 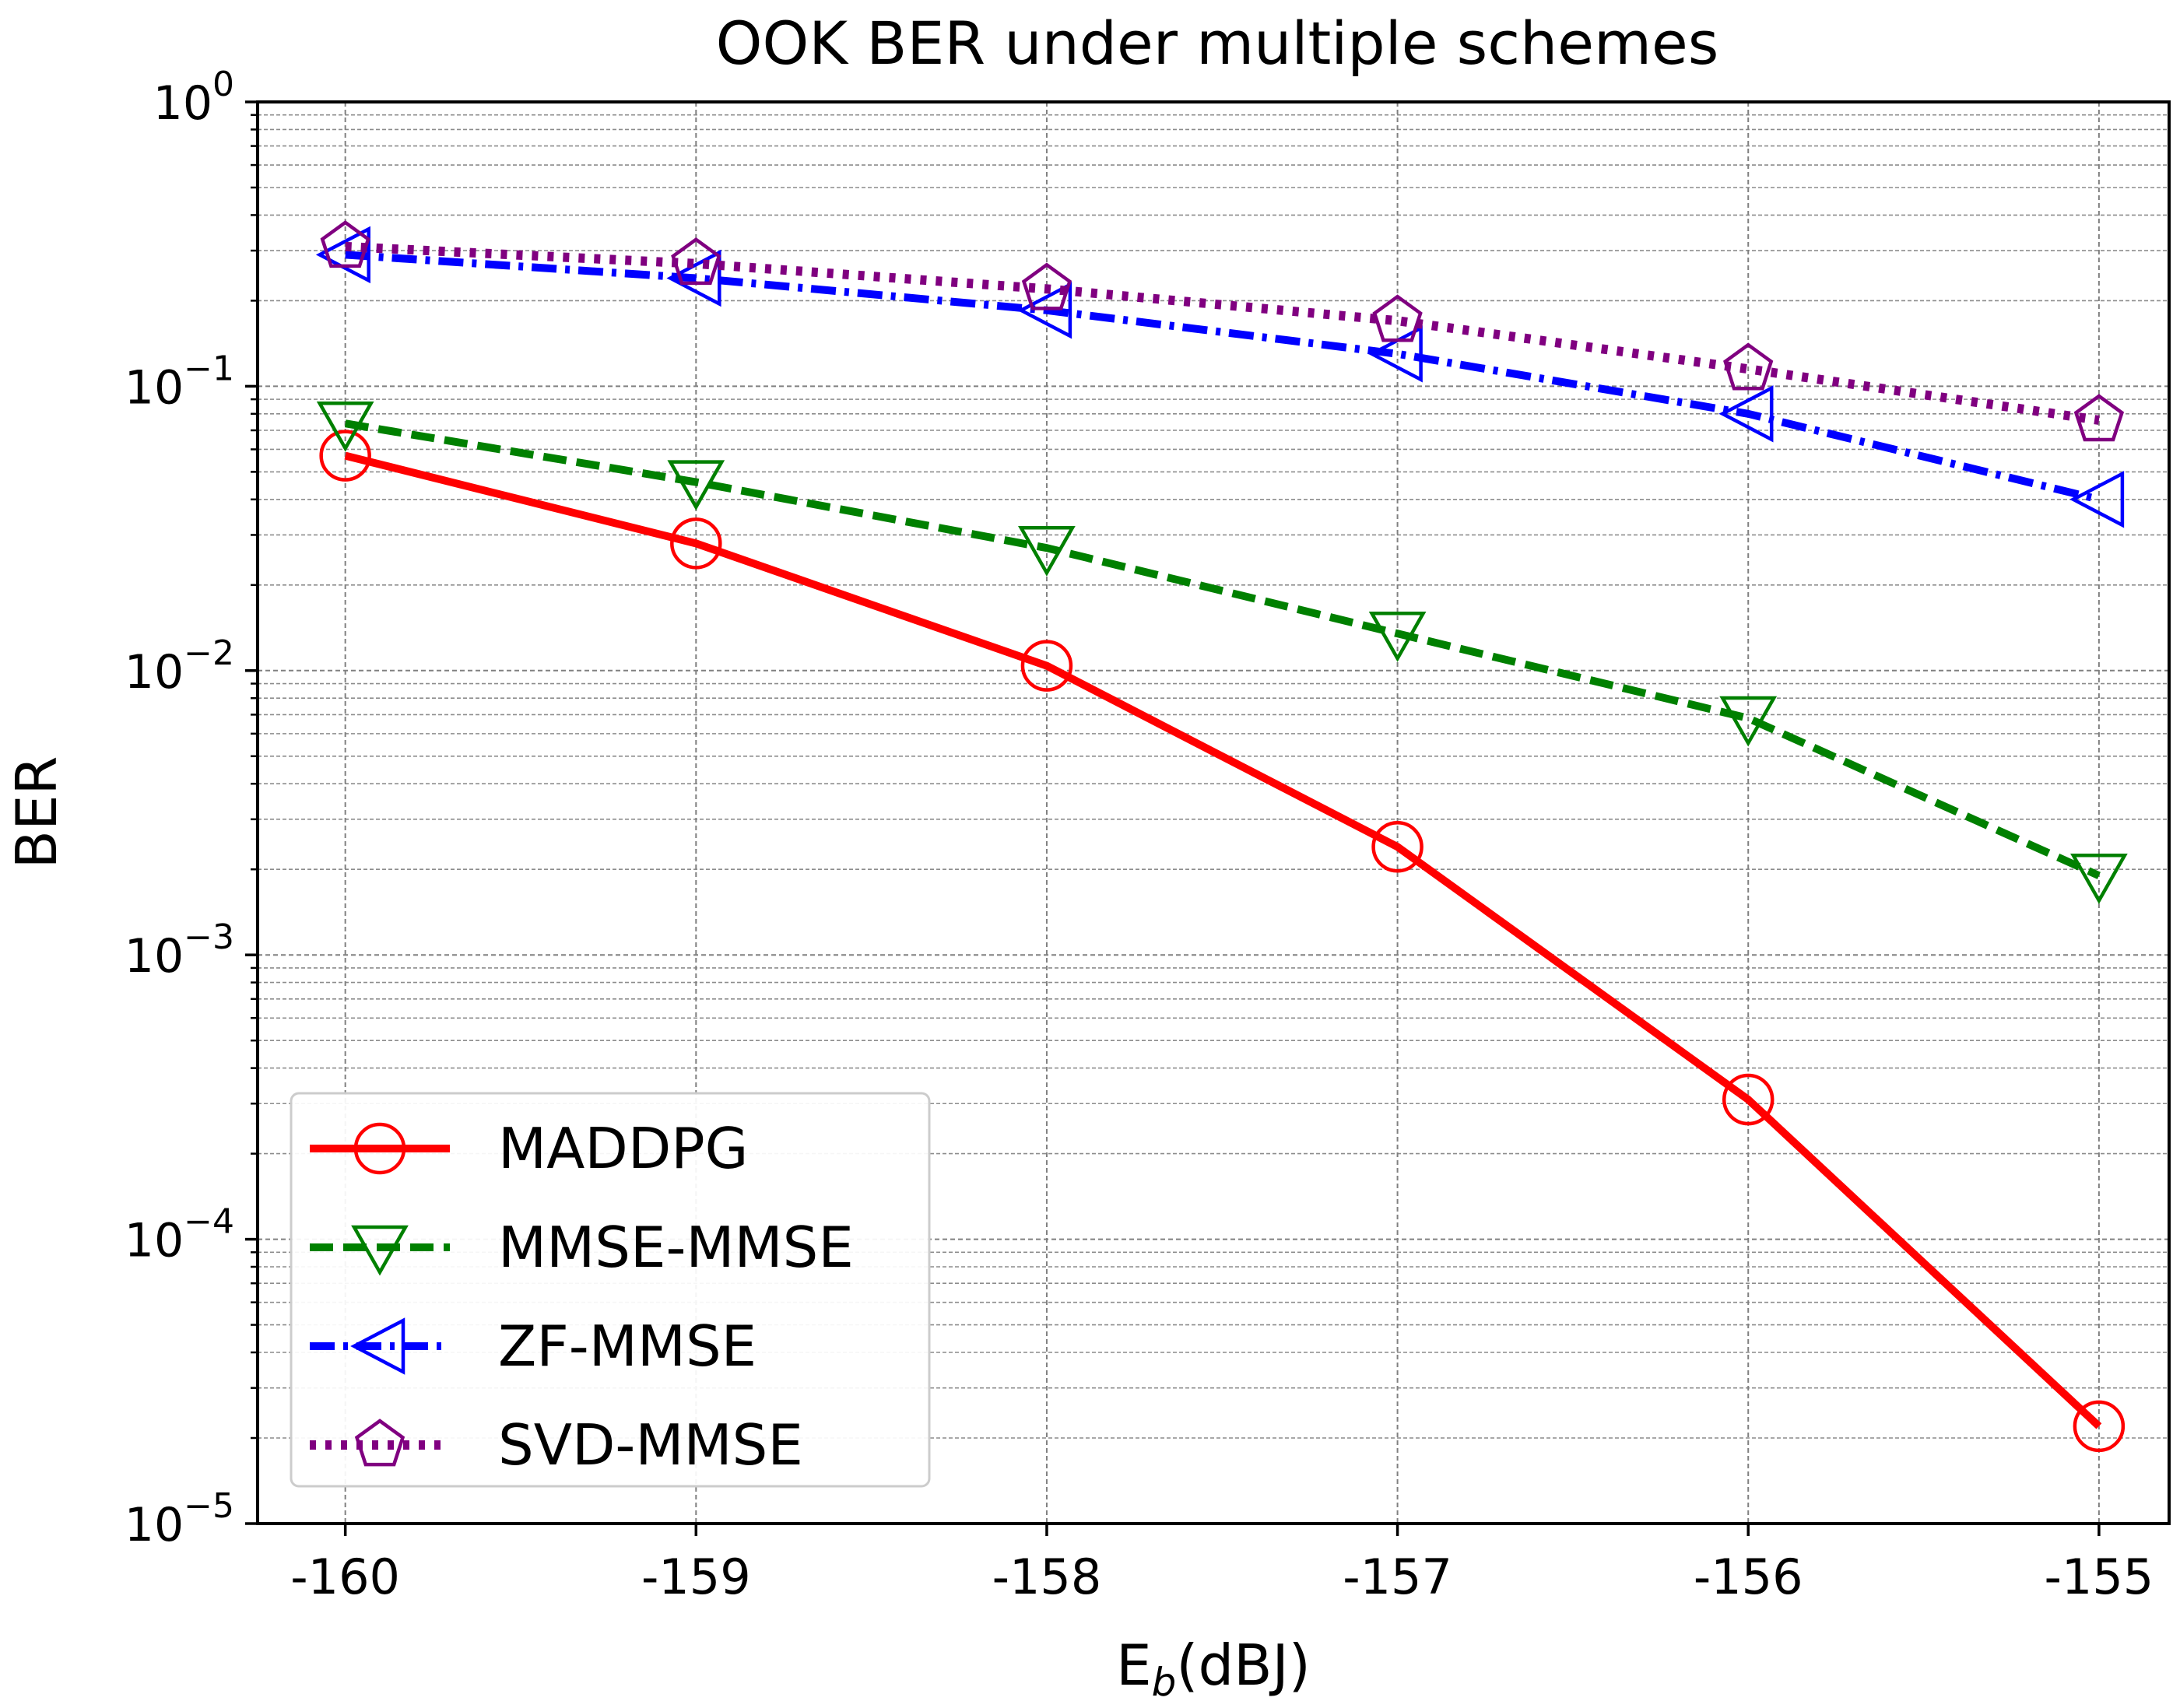 I want to click on x-tick-label: -155, so click(x=2099, y=1576).